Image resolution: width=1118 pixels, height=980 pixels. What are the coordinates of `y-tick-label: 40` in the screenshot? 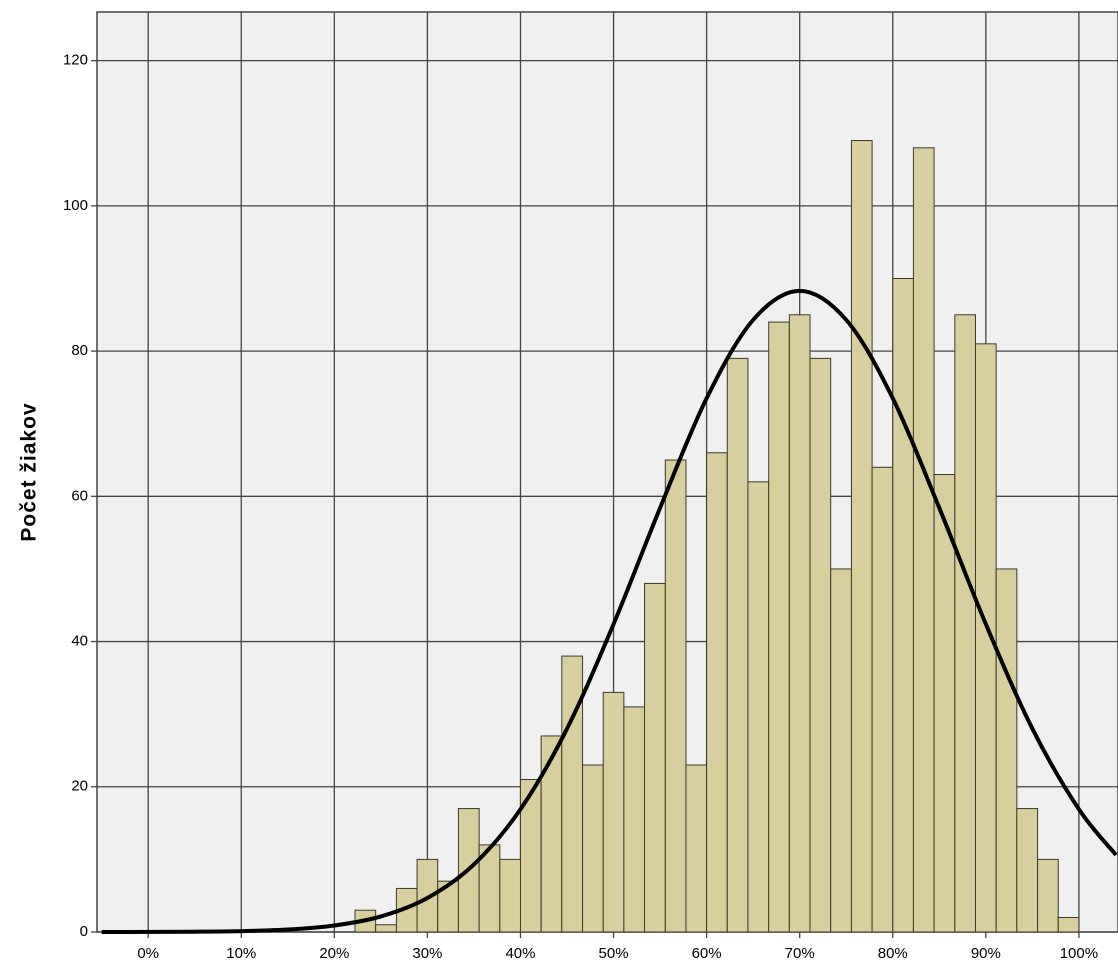 It's located at (79, 641).